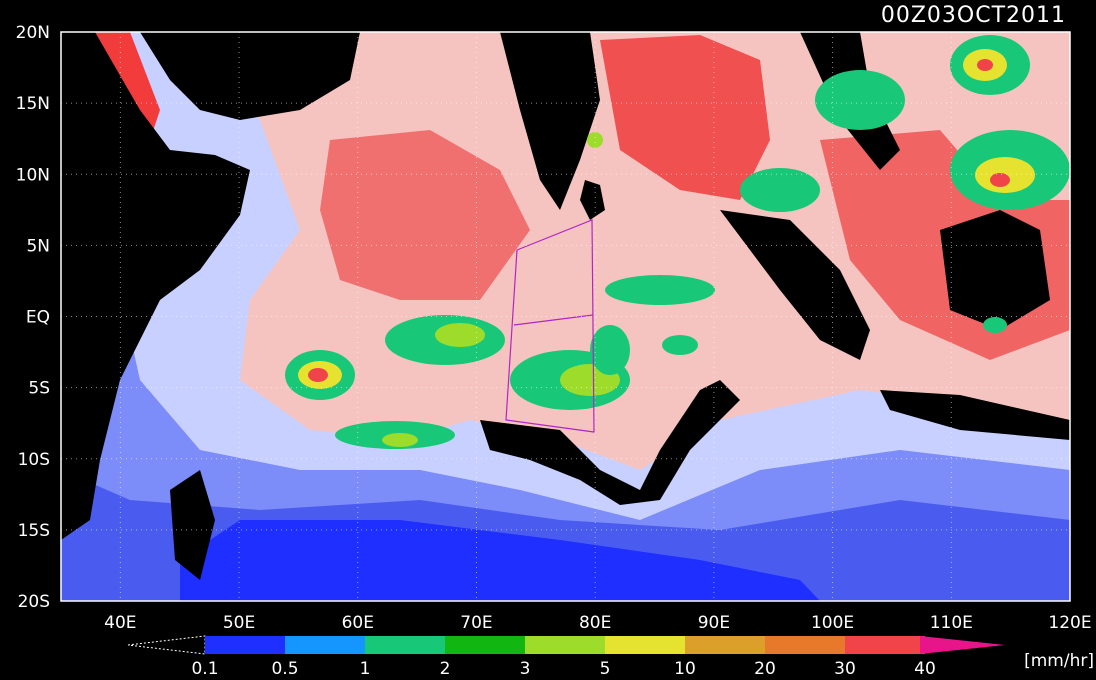 The image size is (1096, 680). What do you see at coordinates (34, 531) in the screenshot?
I see `lat-tick-label: 15S` at bounding box center [34, 531].